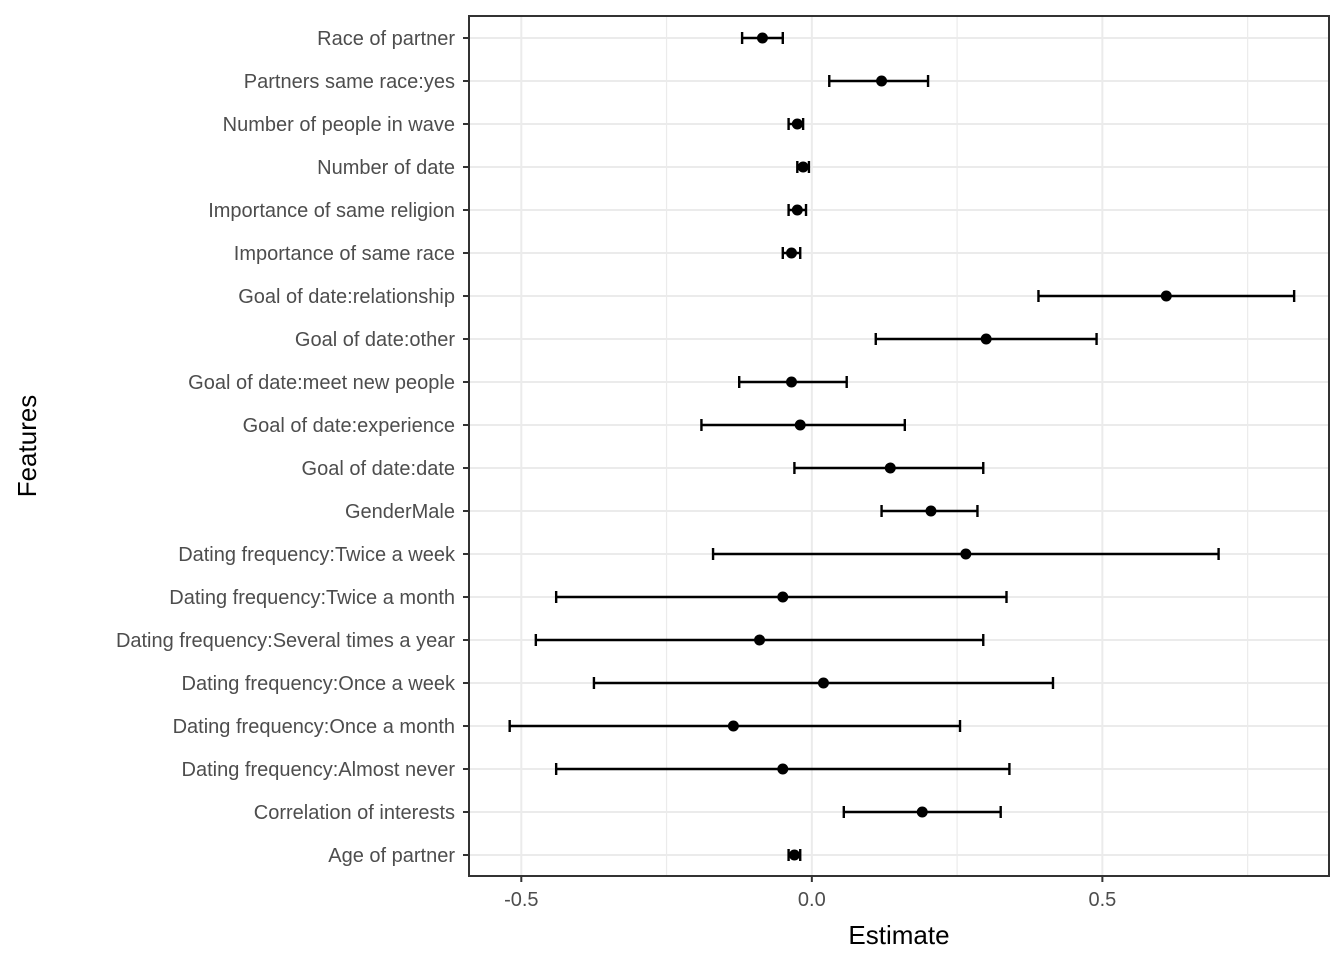 Image resolution: width=1344 pixels, height=960 pixels. Describe the element at coordinates (378, 469) in the screenshot. I see `y-tick-label: Goal of date:date` at that location.